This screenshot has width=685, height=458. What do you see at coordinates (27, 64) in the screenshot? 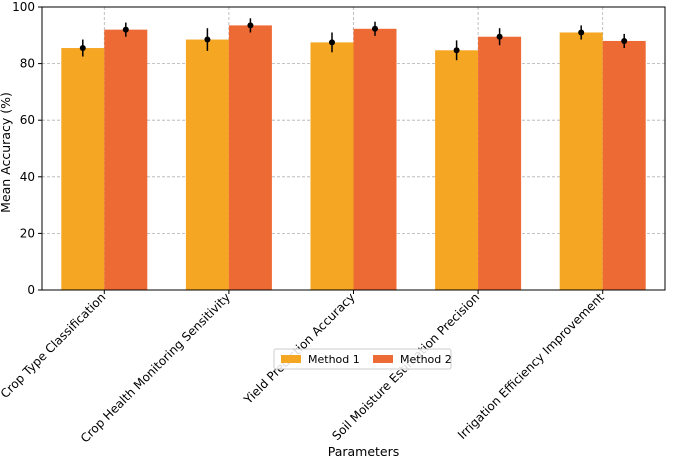
I see `y-tick-label: 80` at bounding box center [27, 64].